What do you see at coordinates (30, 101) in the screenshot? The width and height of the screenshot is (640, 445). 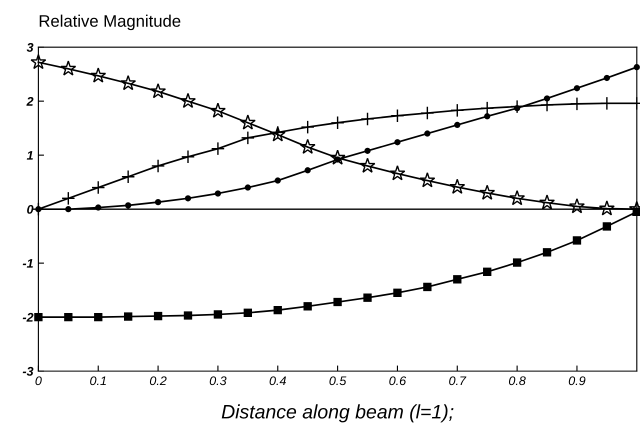 I see `y-tick-label: 2` at bounding box center [30, 101].